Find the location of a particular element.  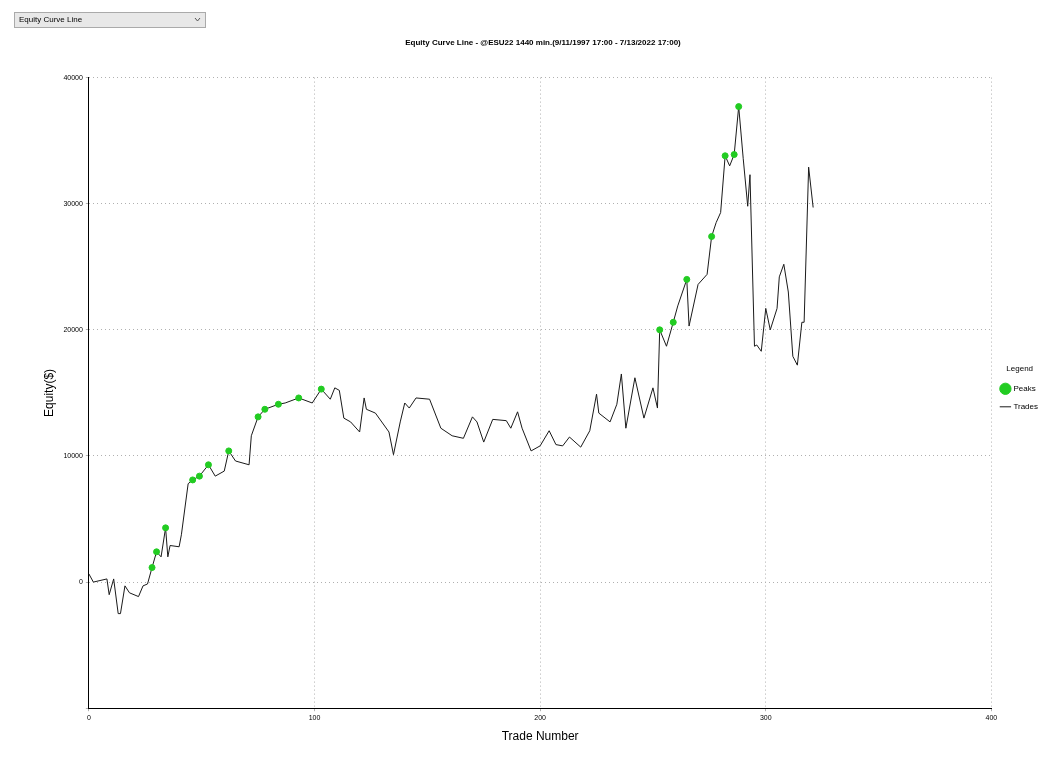

x-axis-title: Trade Number is located at coordinates (540, 735).